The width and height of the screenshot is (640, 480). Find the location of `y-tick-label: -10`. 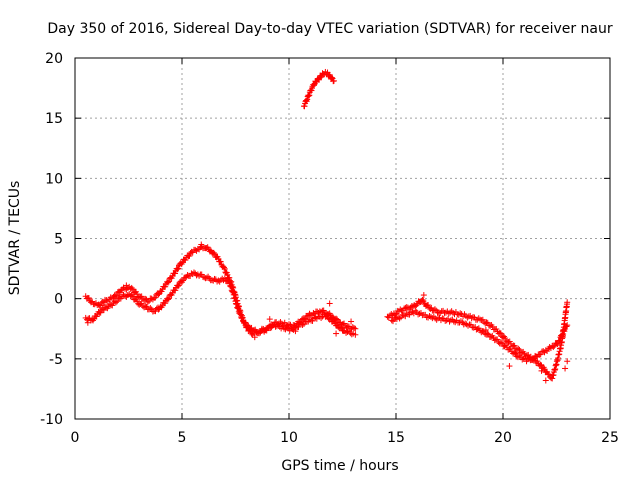

y-tick-label: -10 is located at coordinates (51, 420).